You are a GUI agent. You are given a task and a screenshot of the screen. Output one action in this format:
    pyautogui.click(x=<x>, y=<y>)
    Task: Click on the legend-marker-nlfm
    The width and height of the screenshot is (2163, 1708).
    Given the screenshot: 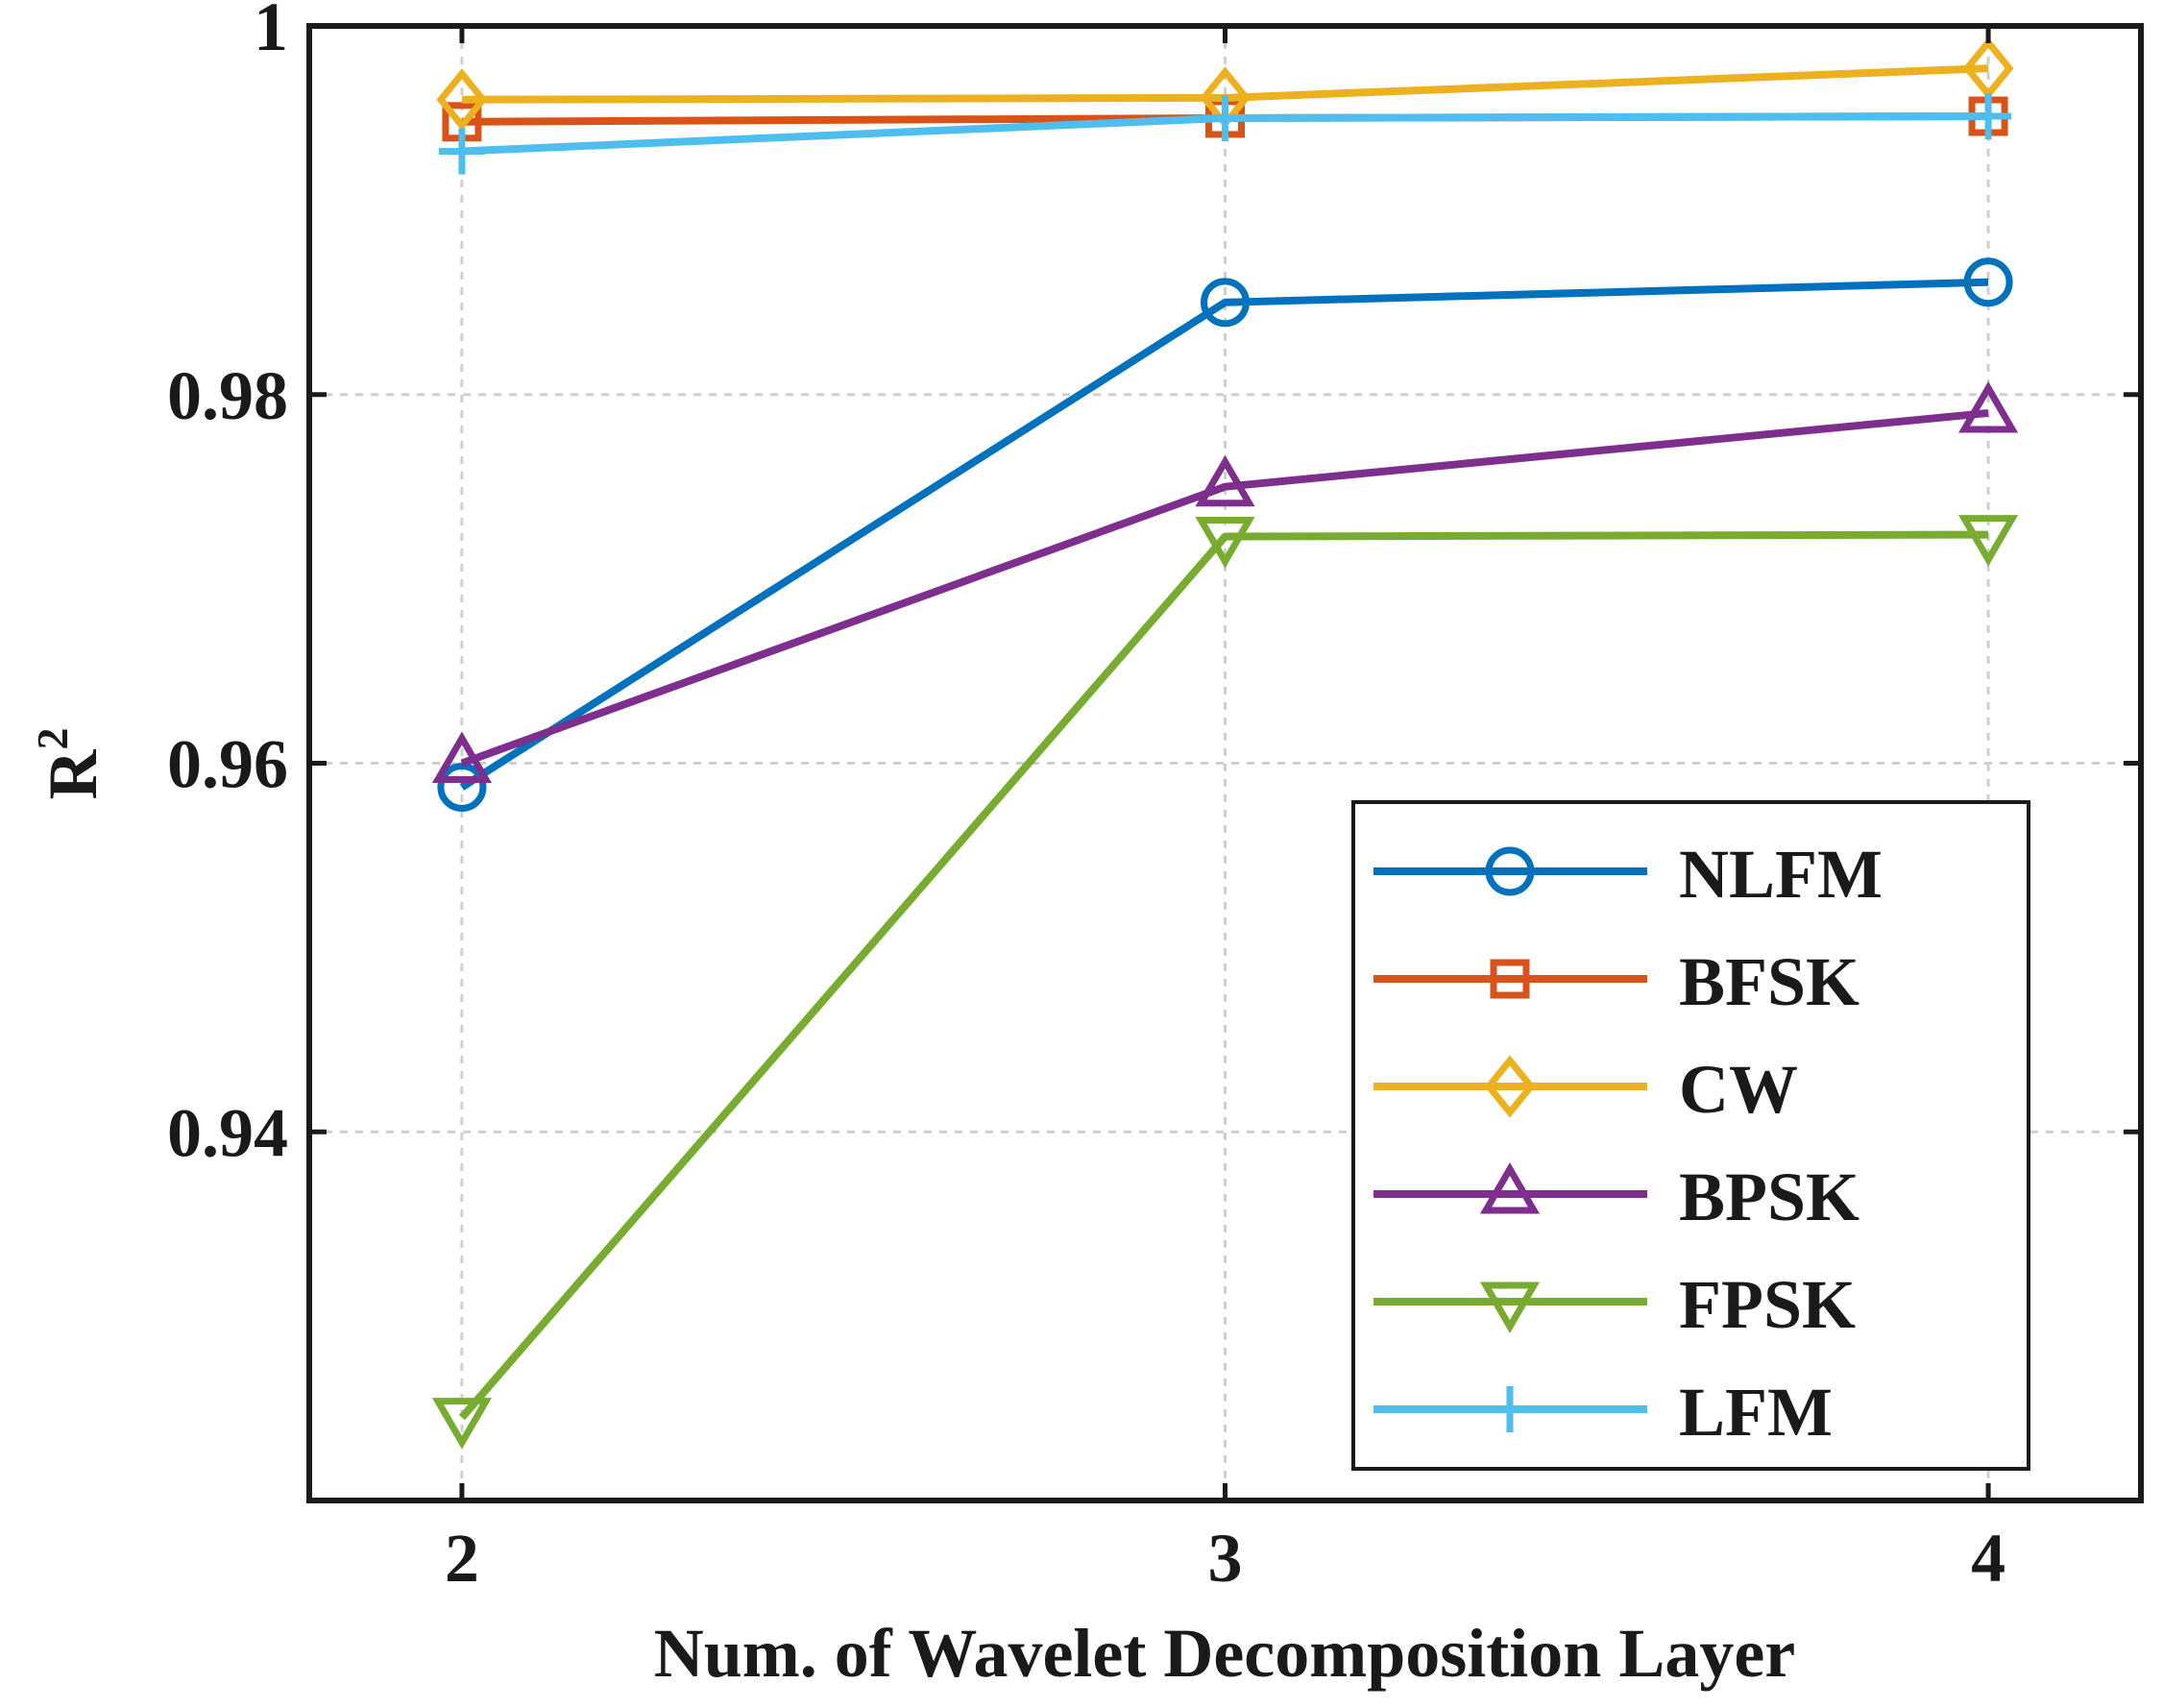 What is the action you would take?
    pyautogui.click(x=1510, y=871)
    